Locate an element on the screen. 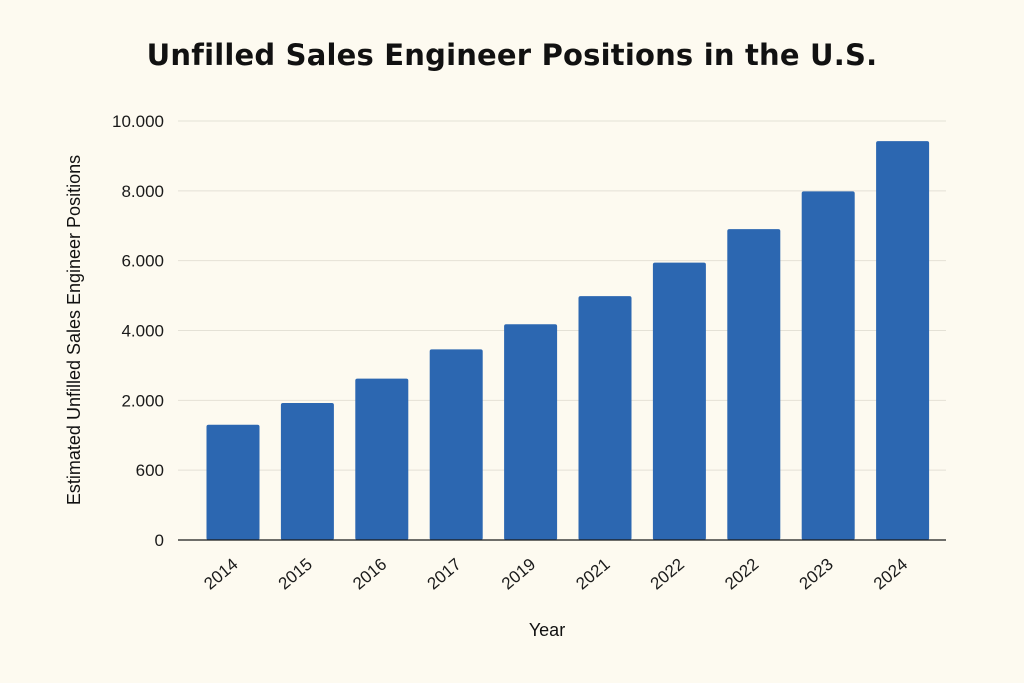 This screenshot has height=683, width=1024. x-tick-labels: 2014 2015 2016 2017 2019 2021 2022 2022 2023 2024 is located at coordinates (555, 574).